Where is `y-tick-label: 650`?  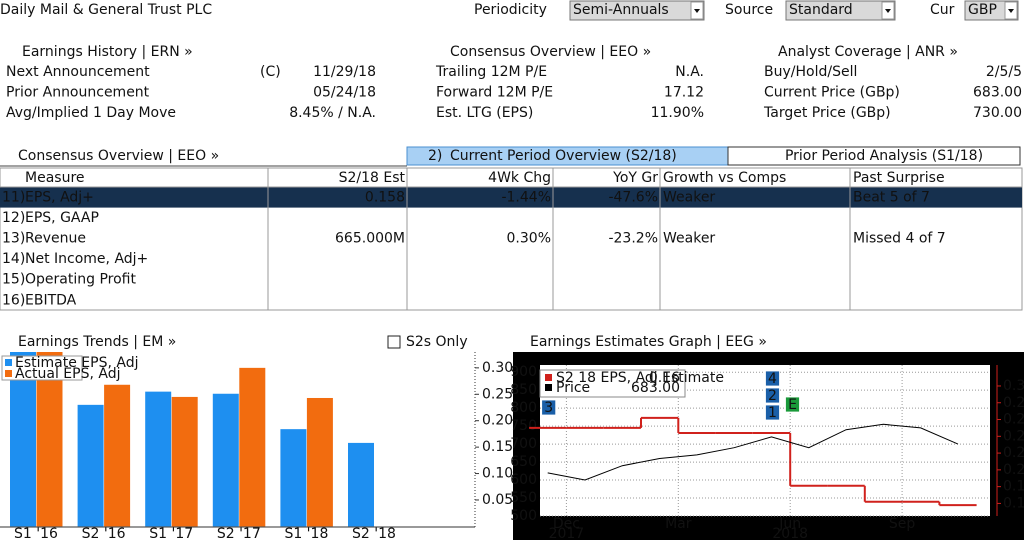
y-tick-label: 650 is located at coordinates (523, 462).